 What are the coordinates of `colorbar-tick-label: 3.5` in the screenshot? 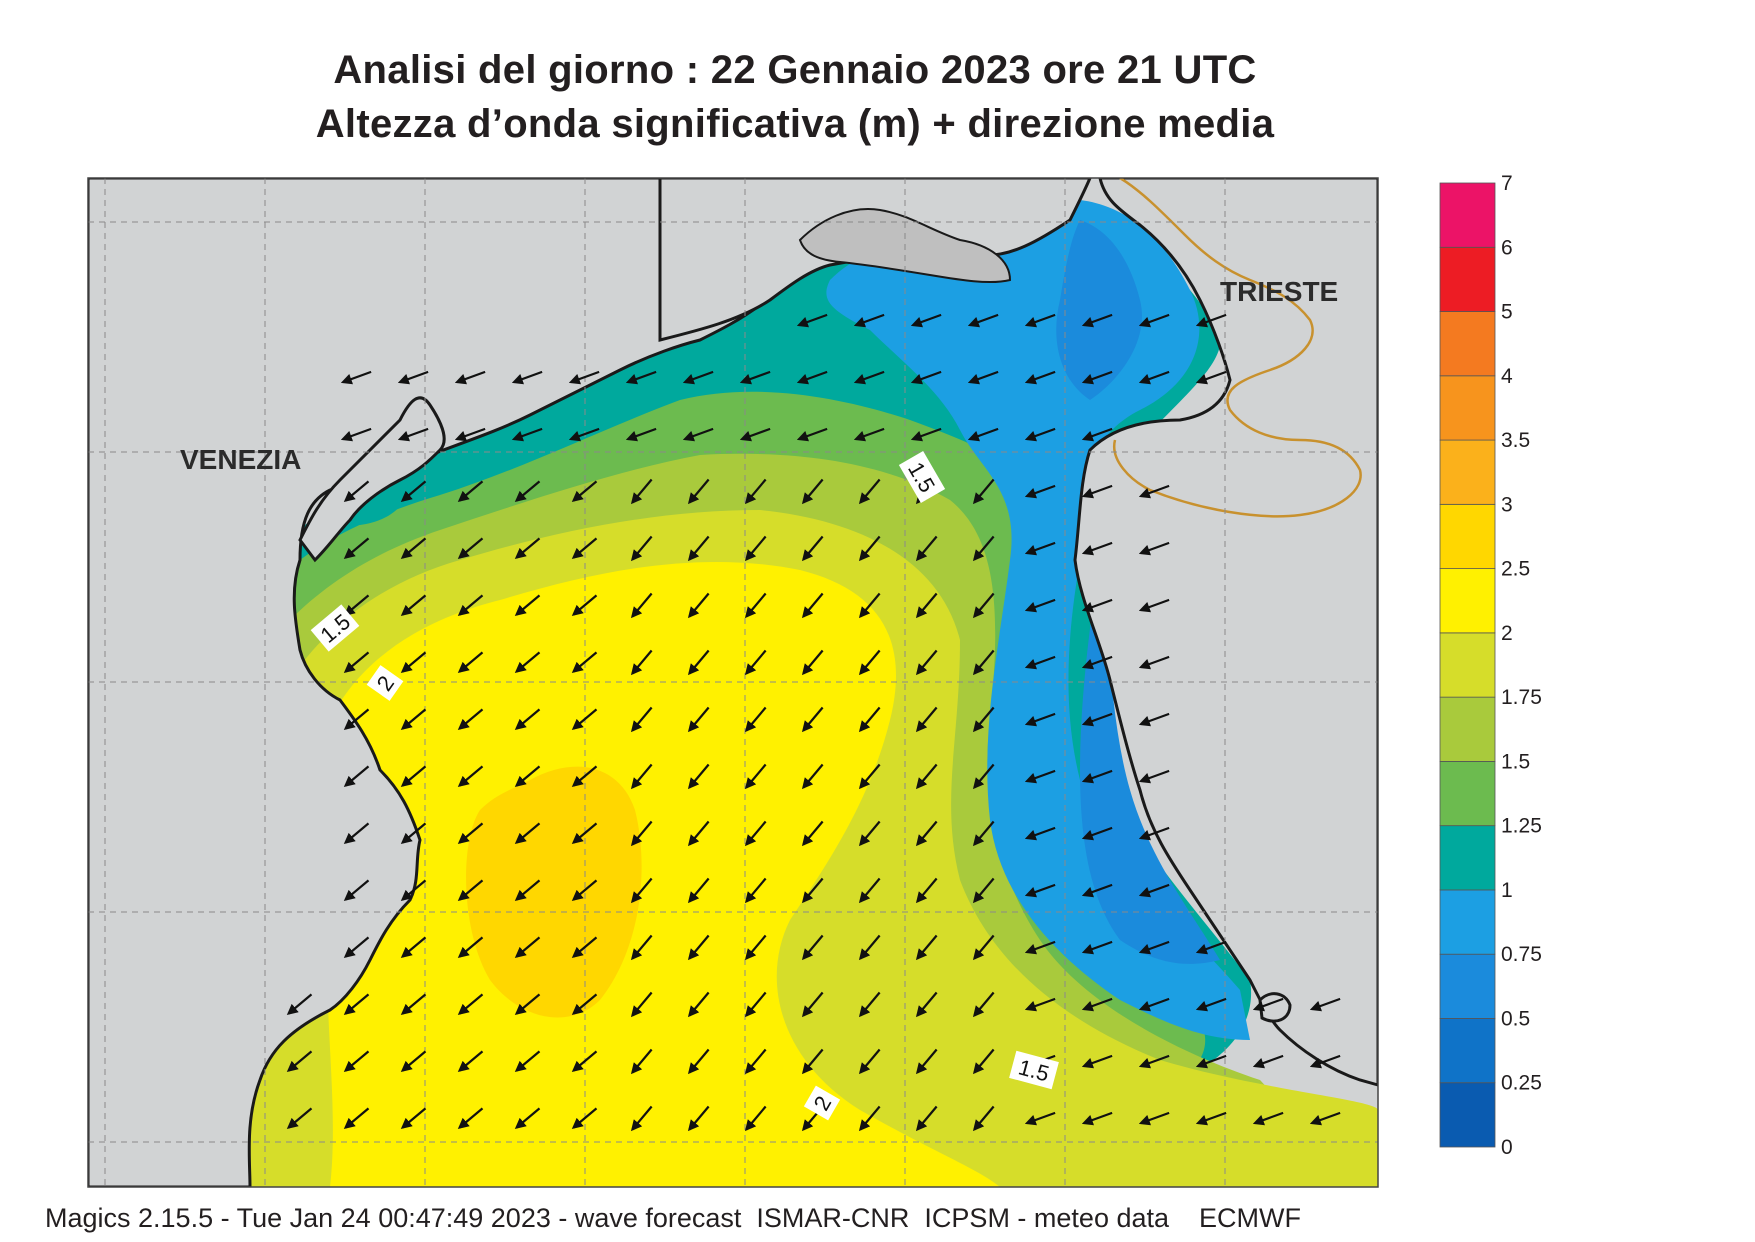 It's located at (1515, 440).